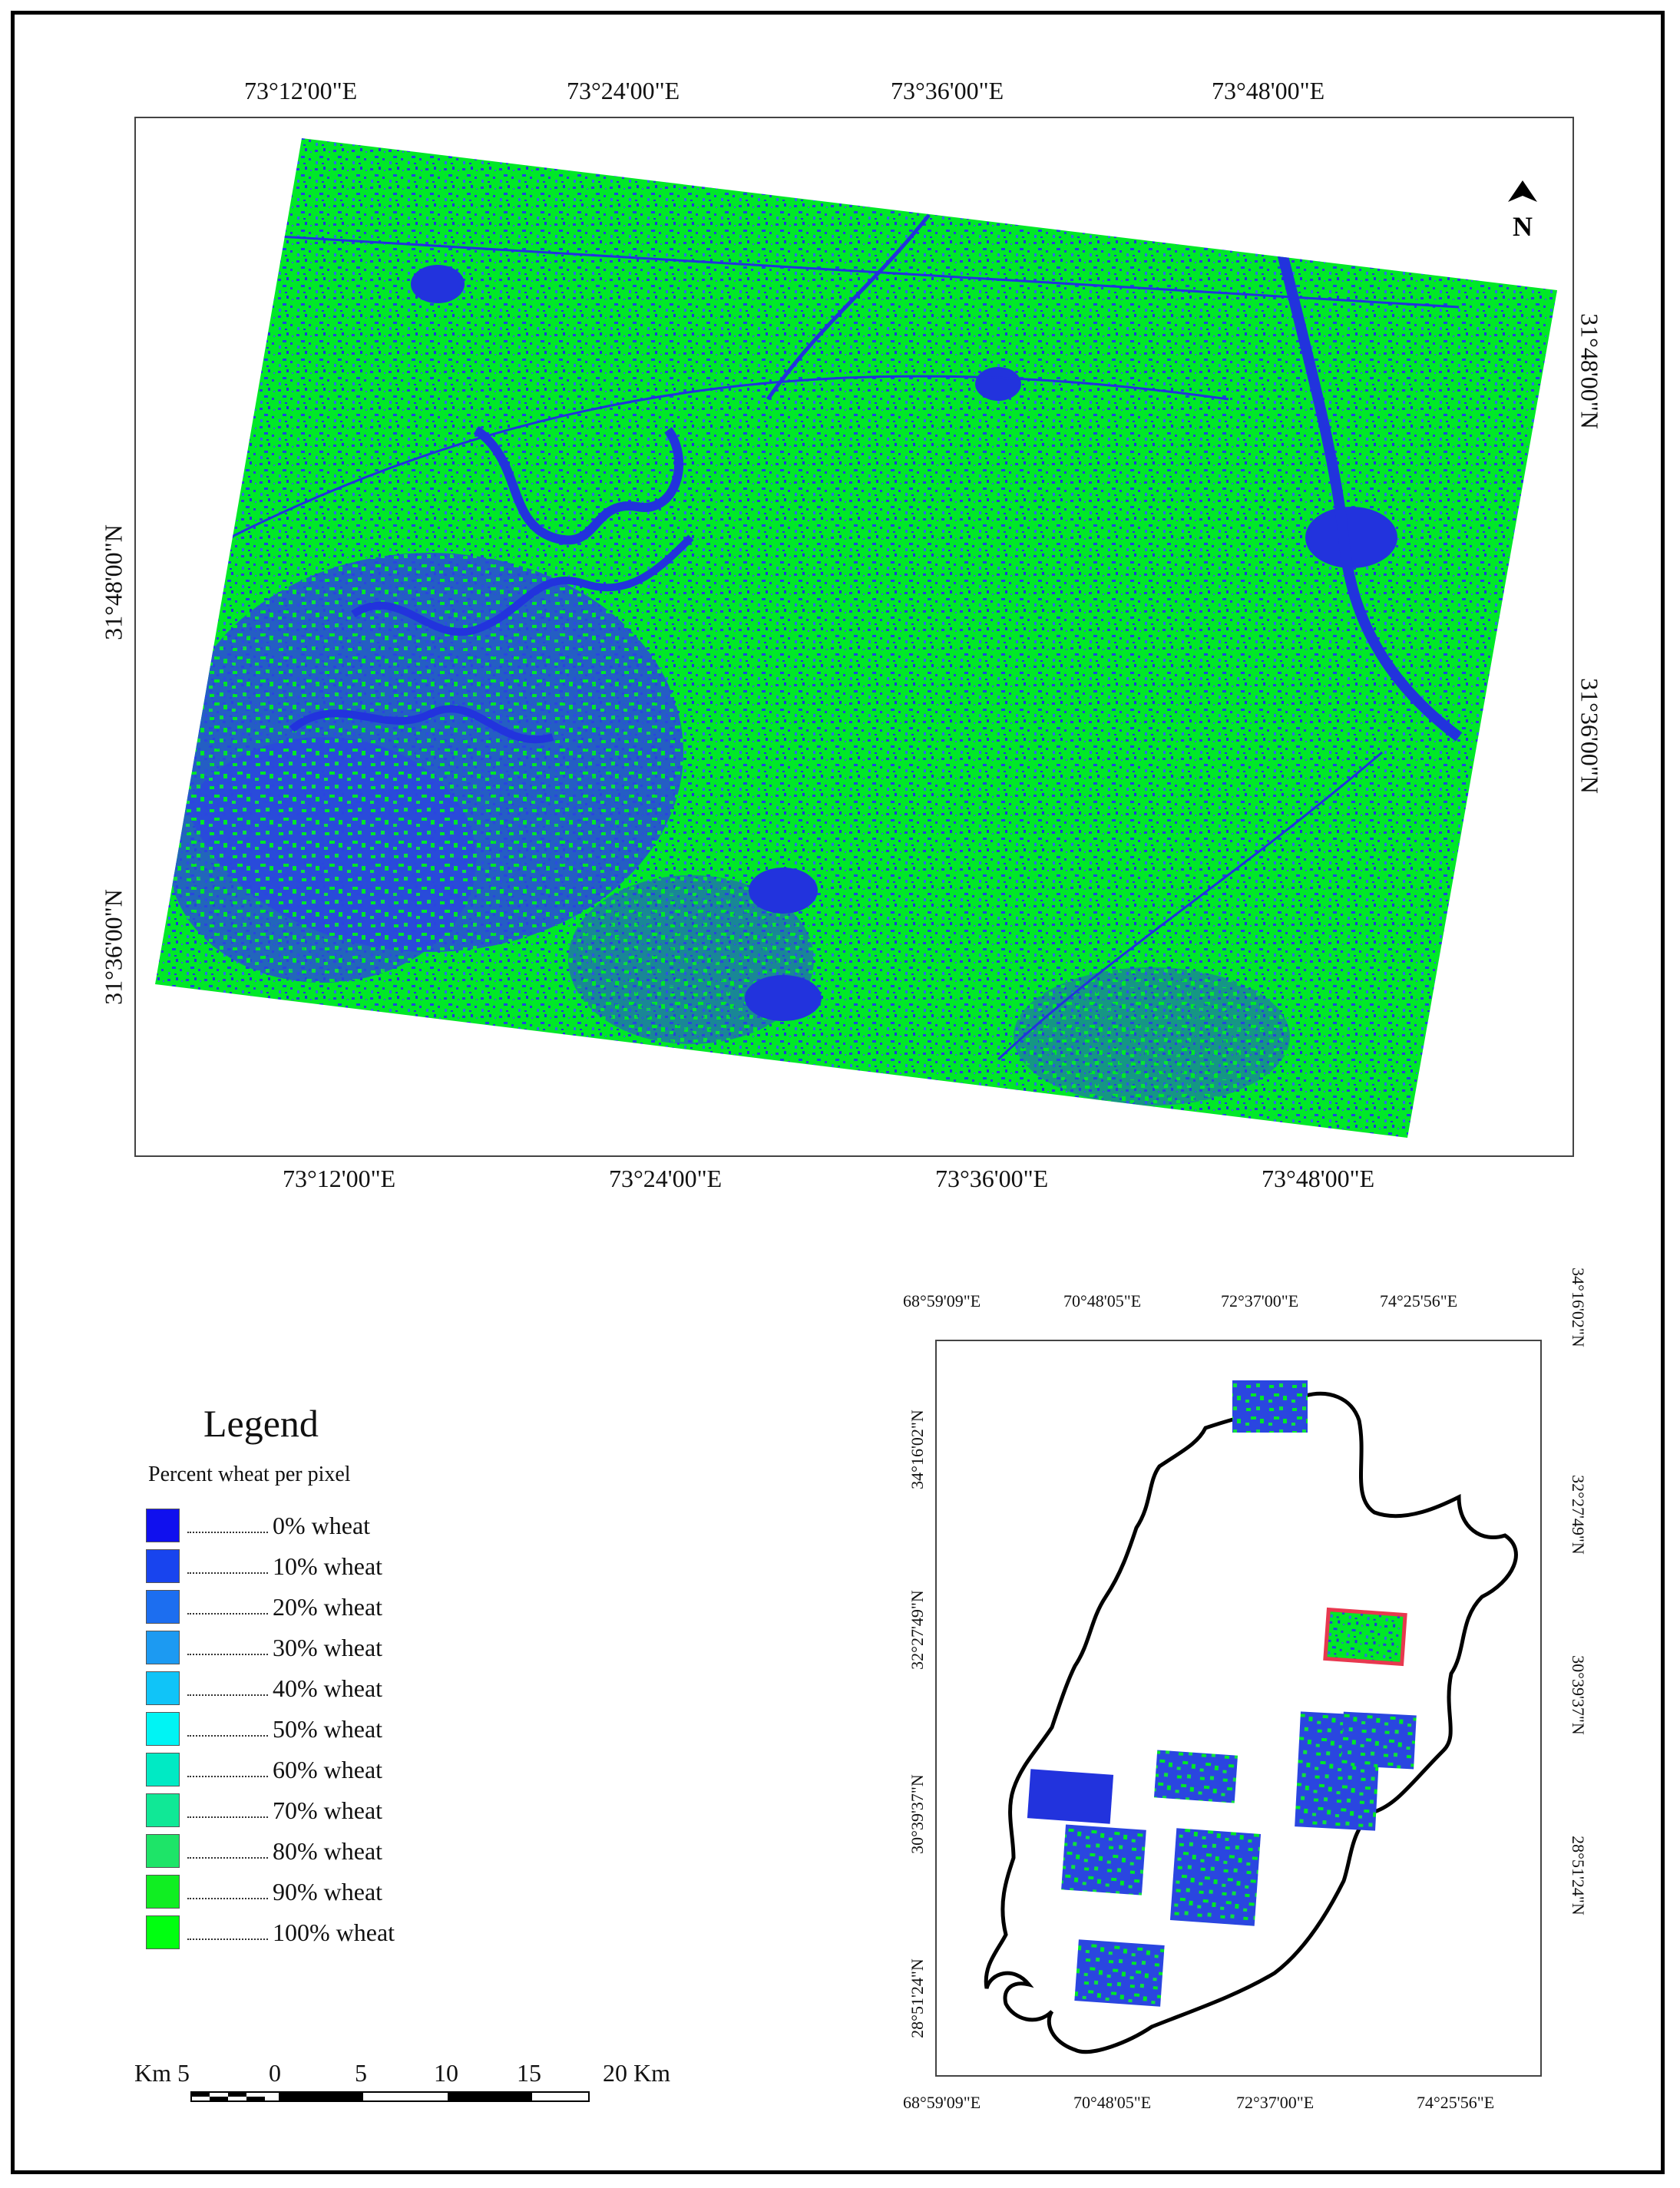  I want to click on scale-label-5: 5, so click(361, 2073).